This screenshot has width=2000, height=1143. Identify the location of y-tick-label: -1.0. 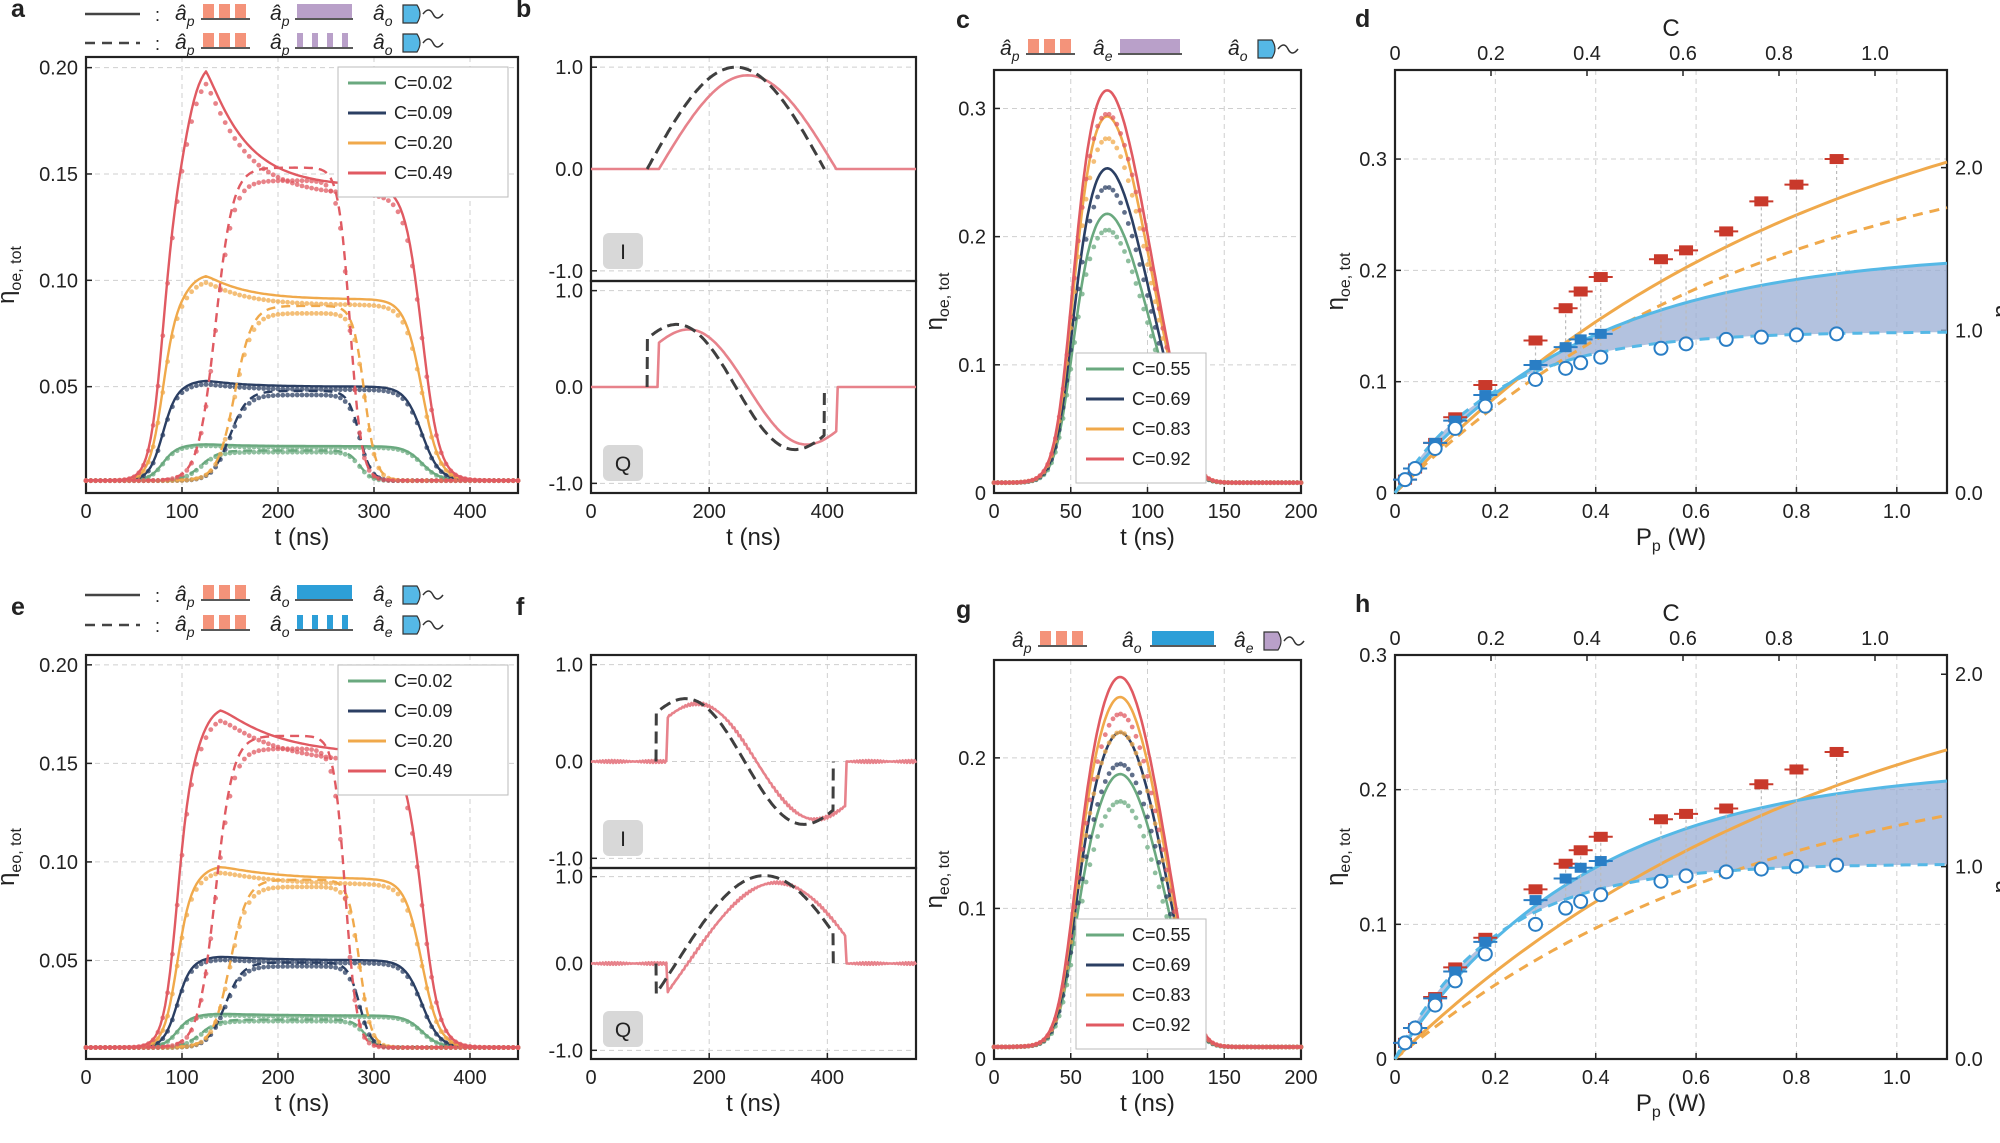
(566, 484).